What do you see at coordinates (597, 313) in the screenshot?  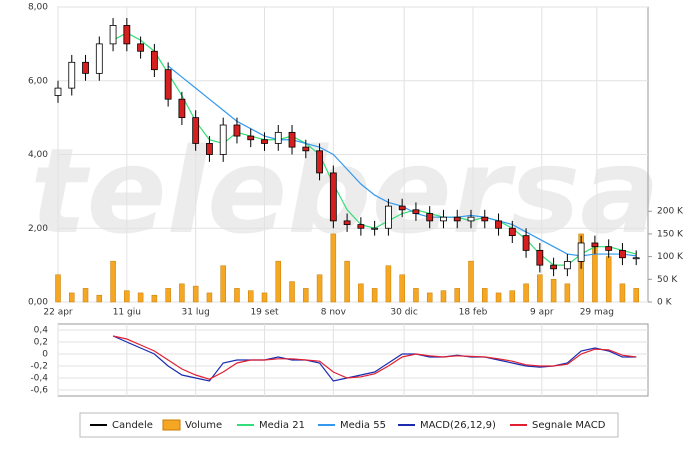 I see `x-tick-label: 29 mag` at bounding box center [597, 313].